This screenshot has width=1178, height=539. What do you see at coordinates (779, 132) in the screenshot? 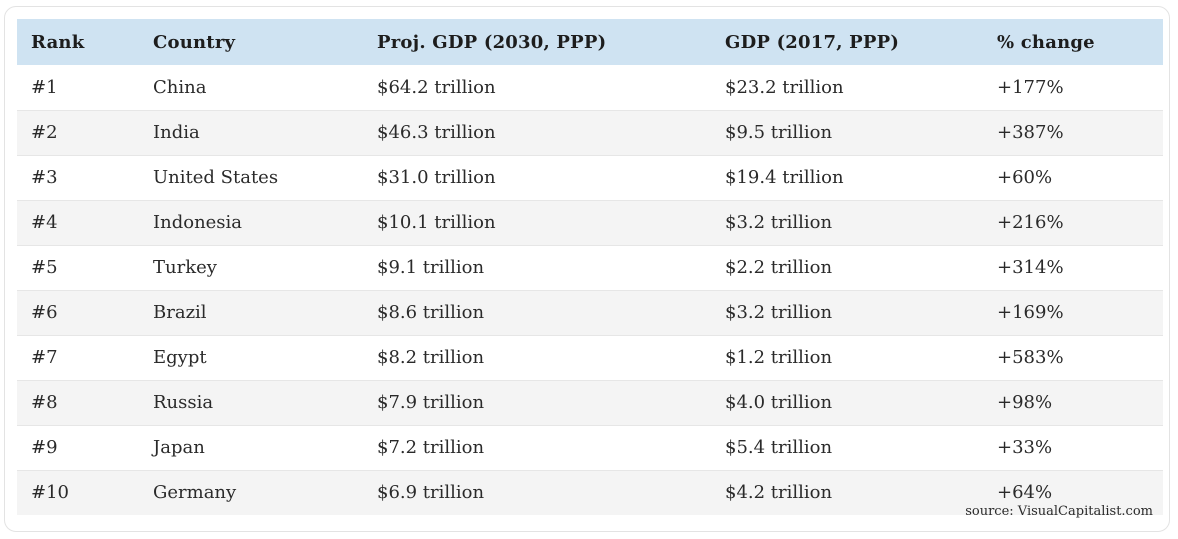
I see `cell-gdp-2017: $9.5 trillion` at bounding box center [779, 132].